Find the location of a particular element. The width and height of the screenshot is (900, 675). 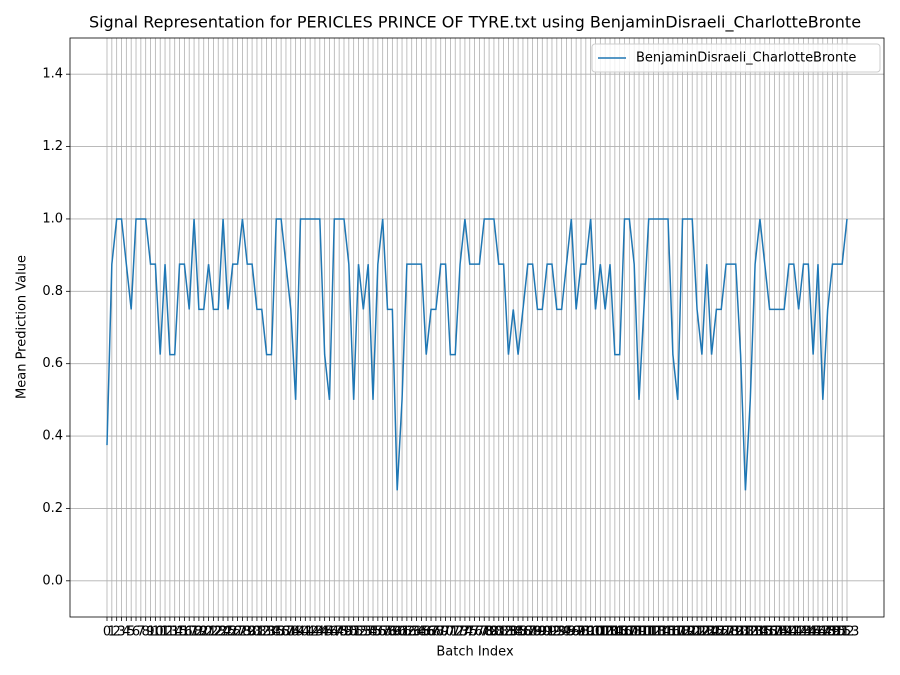

x-tick-label: 62 is located at coordinates (407, 632).